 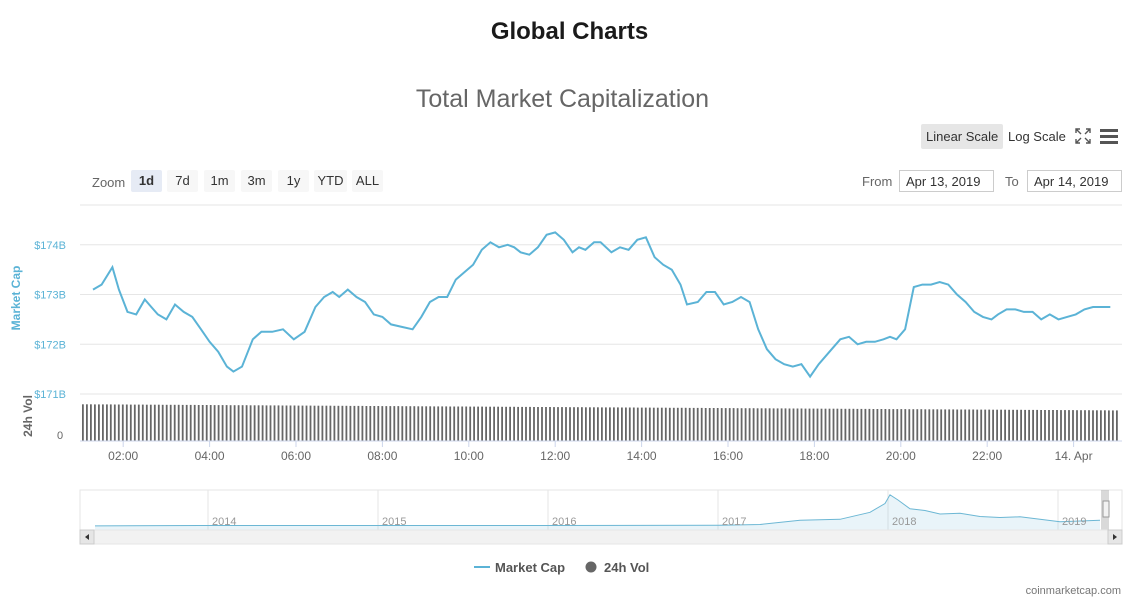 What do you see at coordinates (367, 181) in the screenshot?
I see `zoom-all-button: ALL` at bounding box center [367, 181].